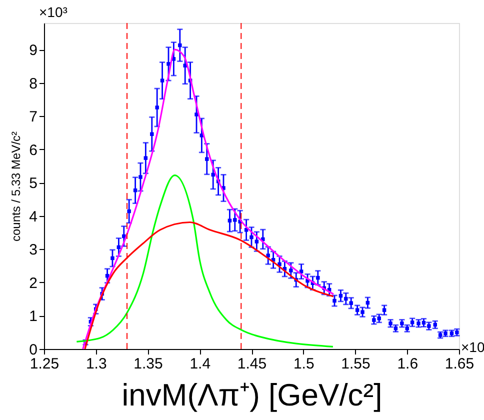 This screenshot has width=484, height=420. I want to click on x-tick-label: 1.25, so click(45, 364).